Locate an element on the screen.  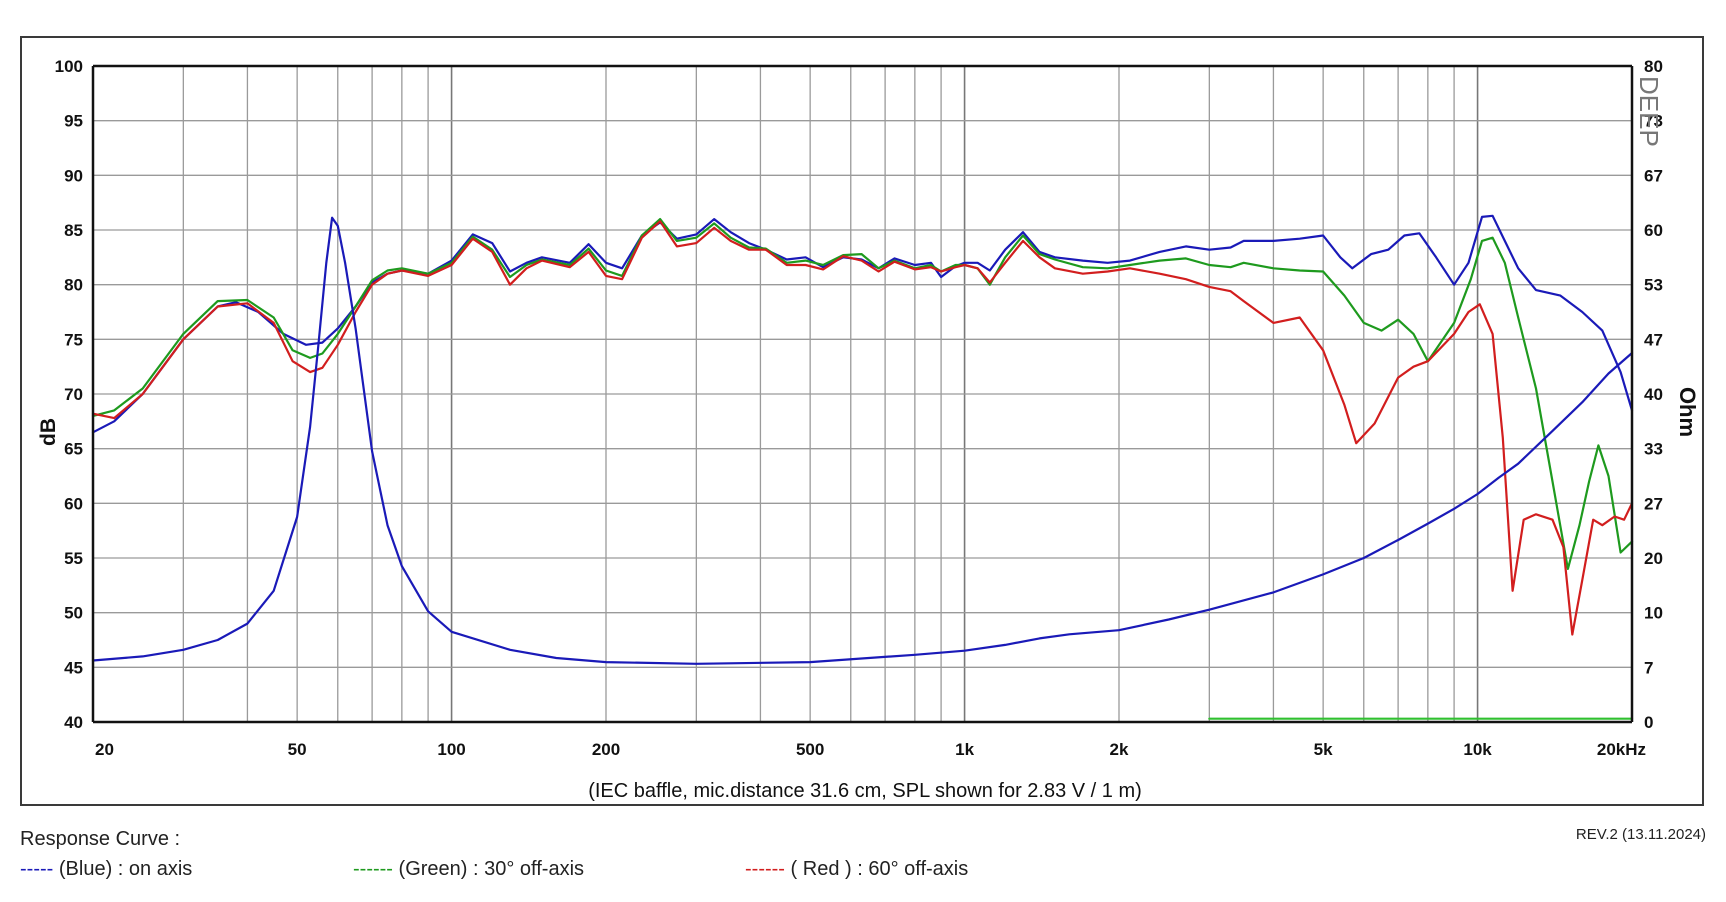
x-tick-label: 1k is located at coordinates (964, 749).